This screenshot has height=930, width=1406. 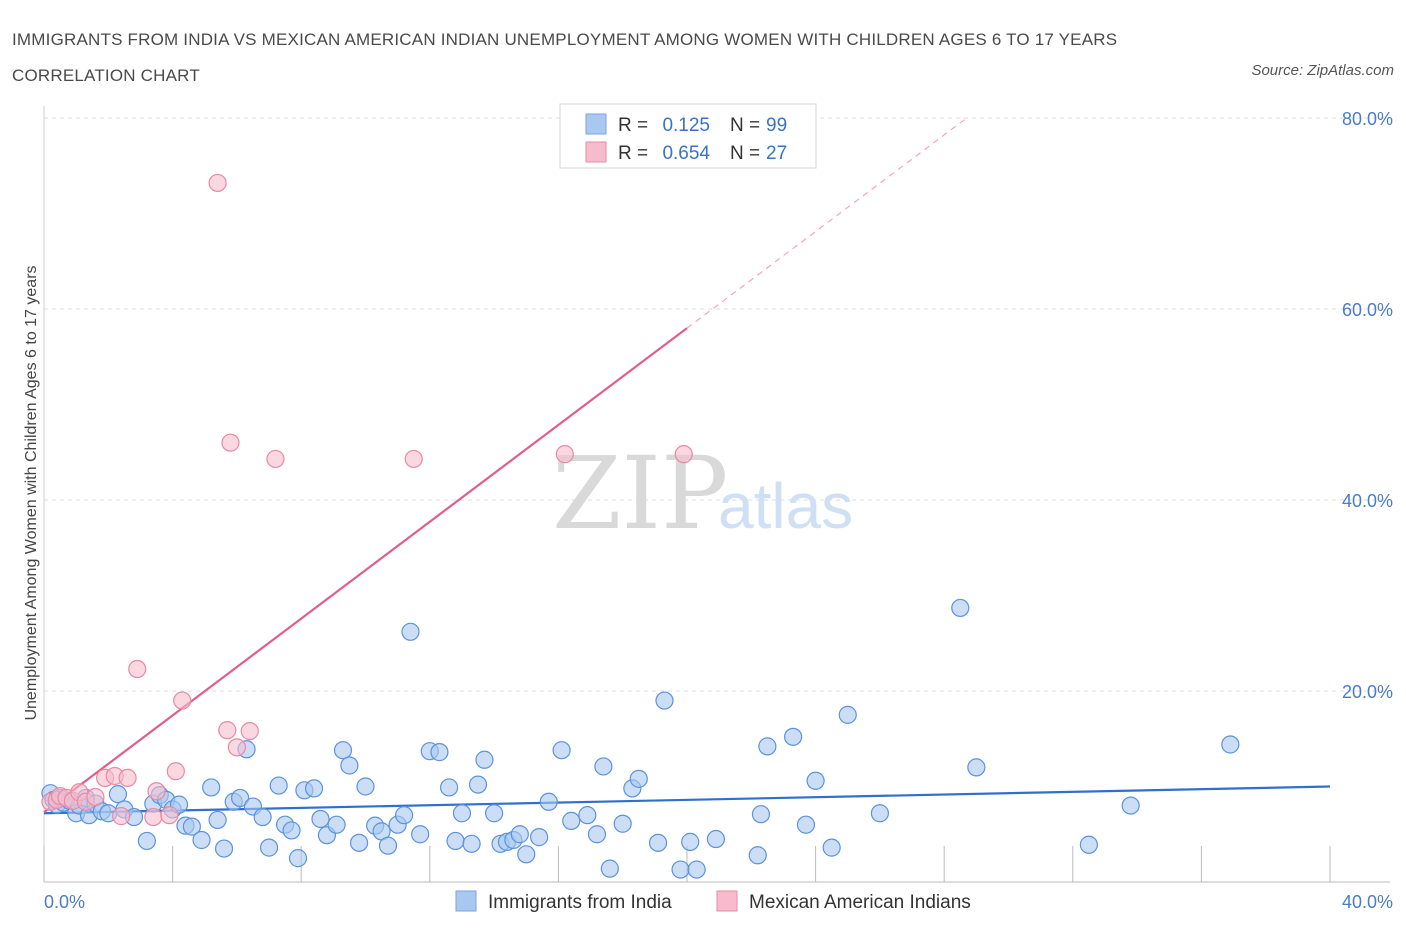 What do you see at coordinates (776, 153) in the screenshot?
I see `legend-n-value: 27` at bounding box center [776, 153].